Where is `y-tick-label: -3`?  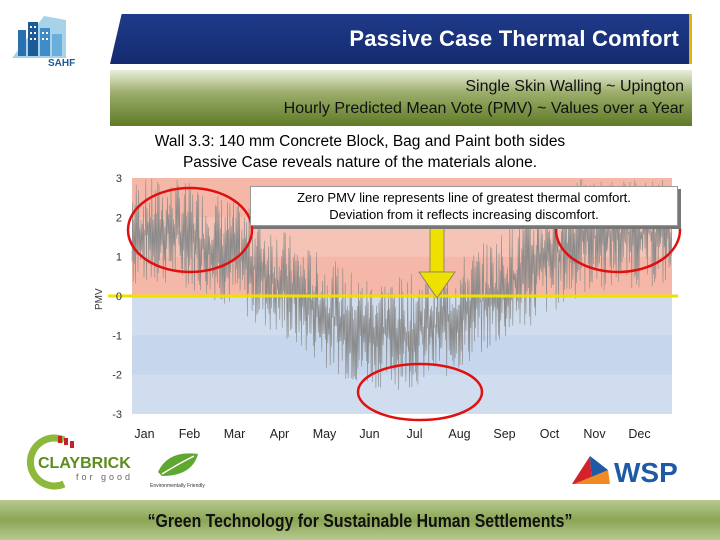 y-tick-label: -3 is located at coordinates (117, 415).